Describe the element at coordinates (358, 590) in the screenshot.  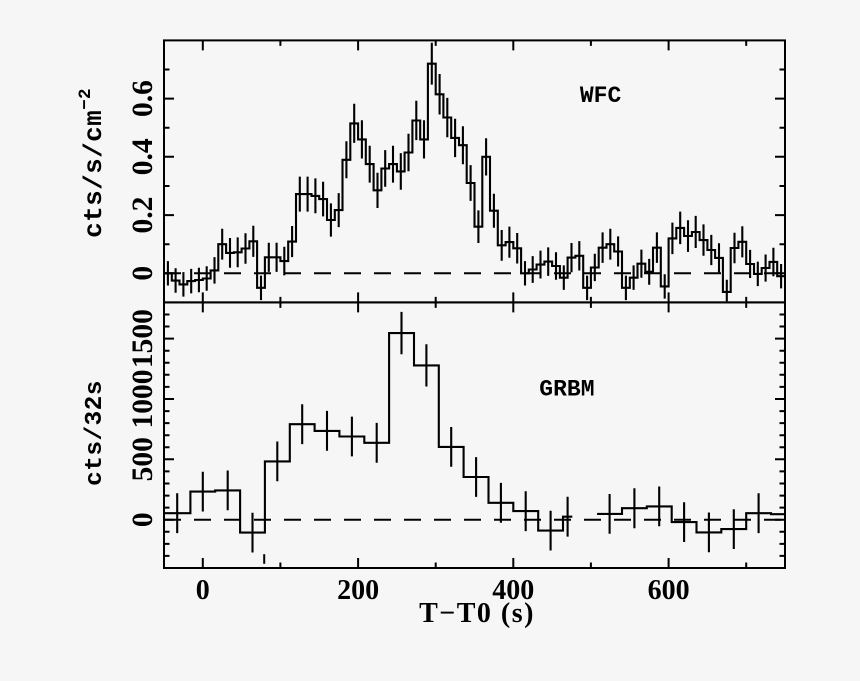
I see `svg-text: 200` at that location.